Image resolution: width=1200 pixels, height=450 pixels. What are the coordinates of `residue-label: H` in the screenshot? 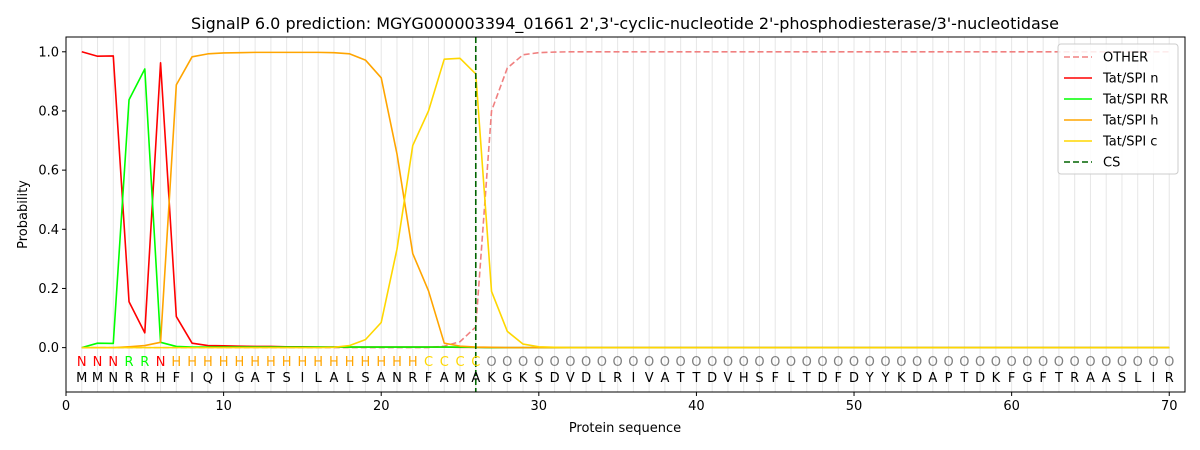 It's located at (161, 378).